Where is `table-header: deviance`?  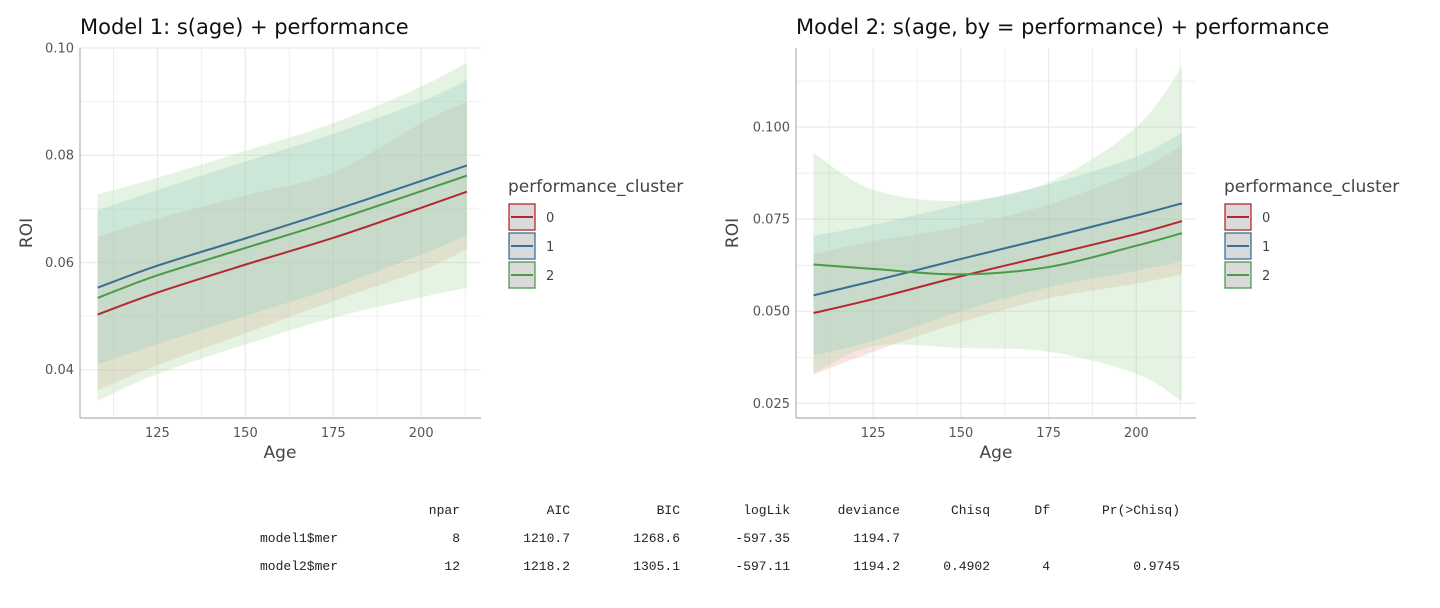 table-header: deviance is located at coordinates (869, 510).